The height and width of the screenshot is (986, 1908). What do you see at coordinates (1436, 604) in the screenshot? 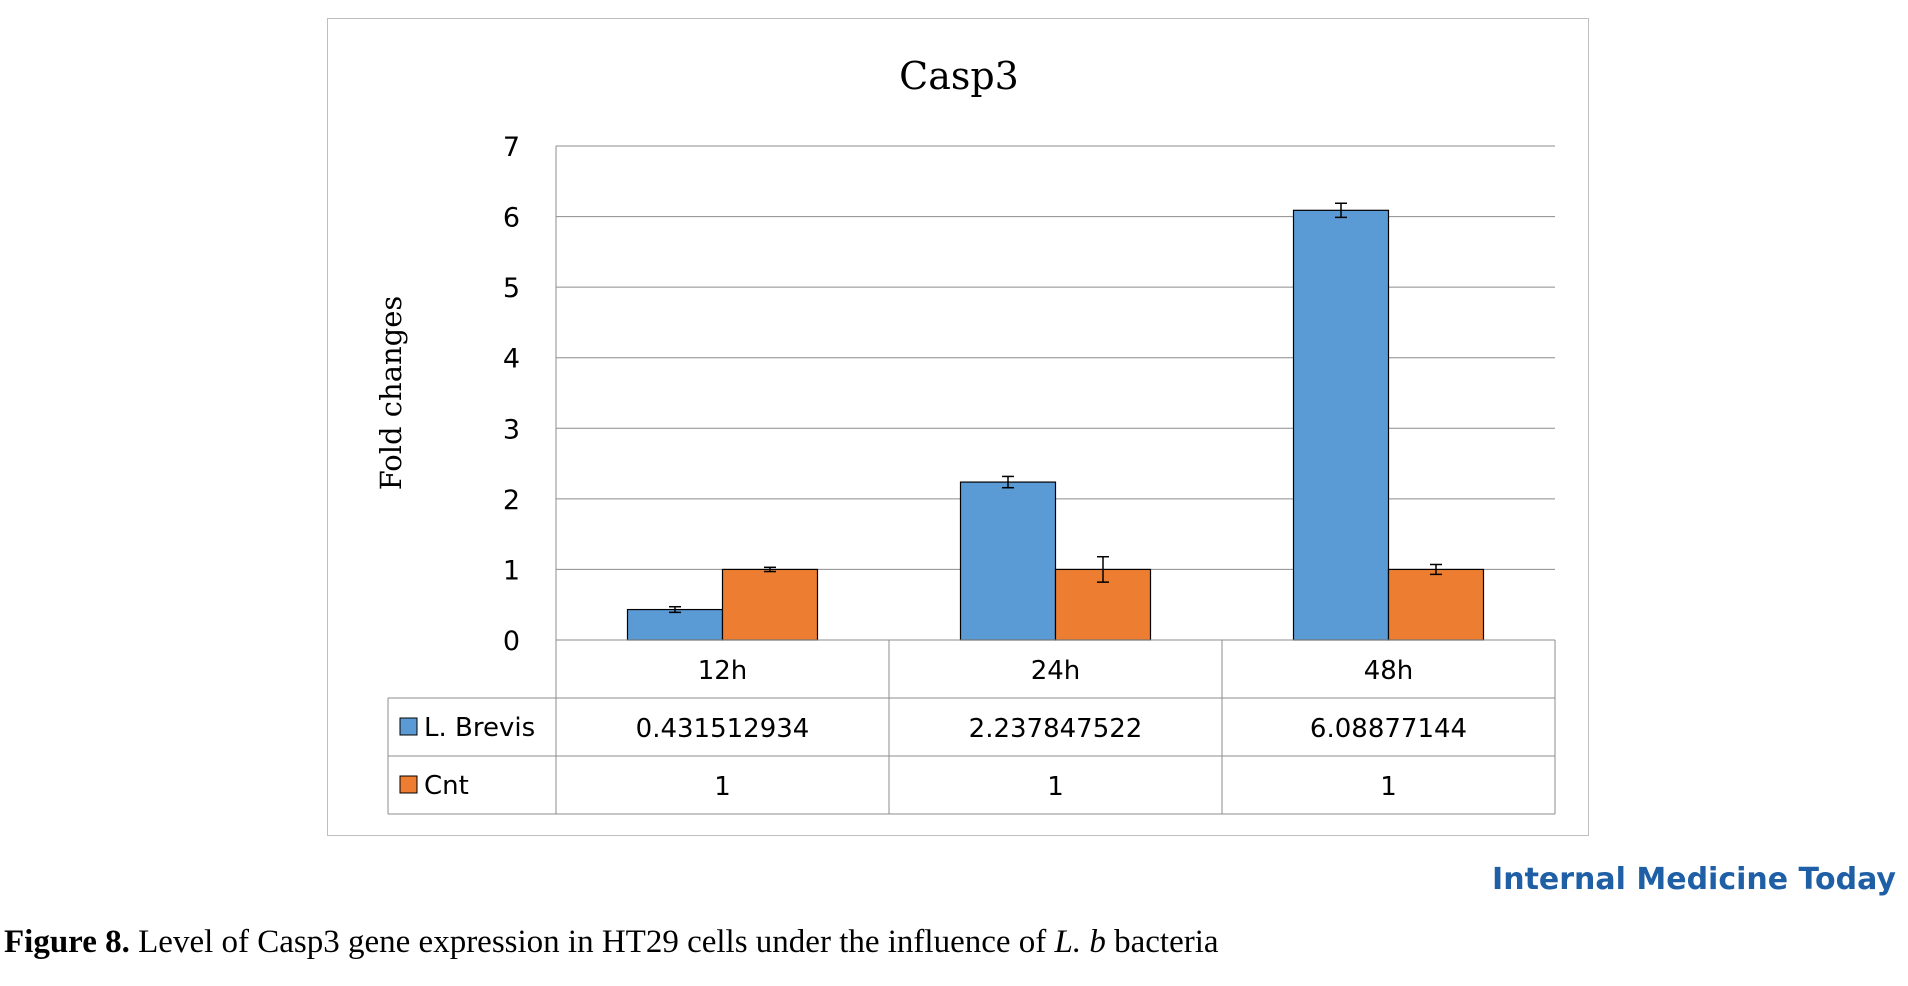
I see `bar-cnt-48h` at bounding box center [1436, 604].